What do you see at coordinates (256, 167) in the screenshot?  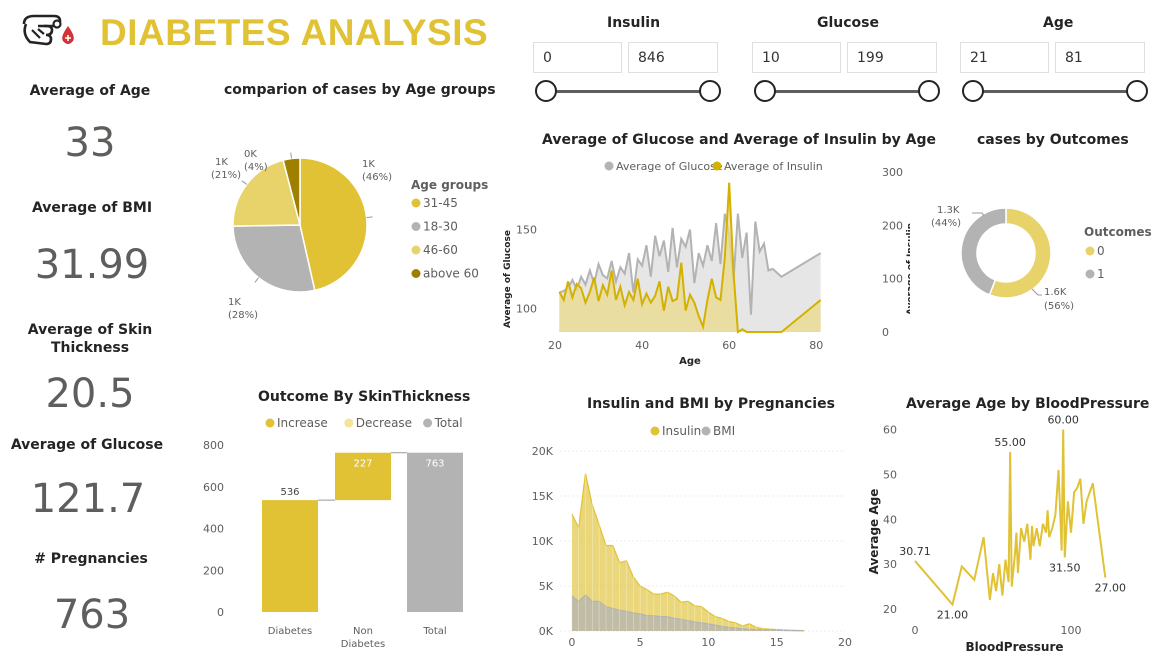 I see `pie-data-label: (4%)` at bounding box center [256, 167].